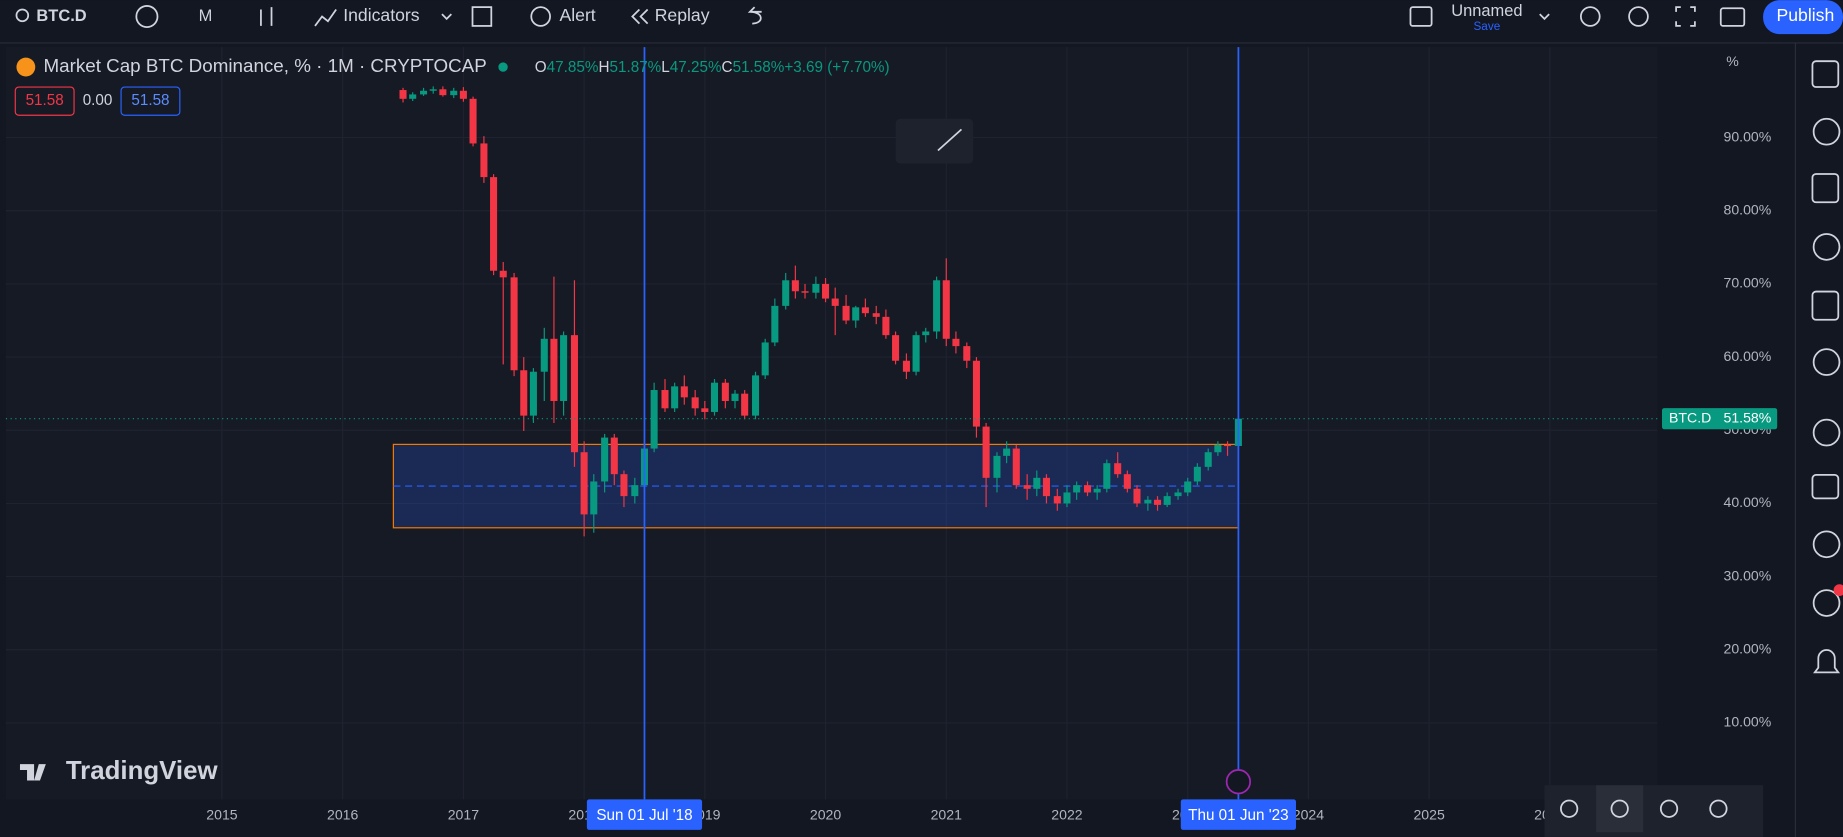 The height and width of the screenshot is (837, 1843). I want to click on data-window, so click(1825, 188).